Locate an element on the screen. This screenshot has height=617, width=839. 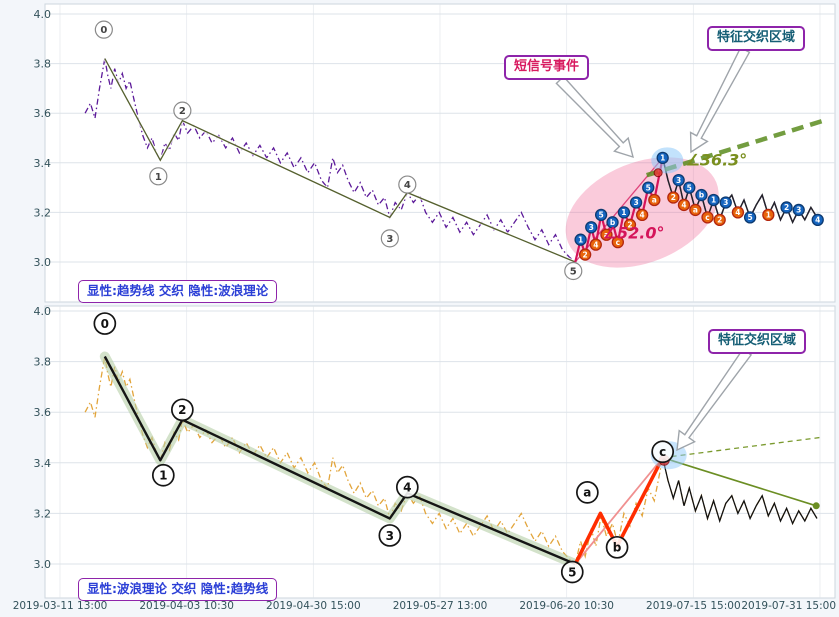
top-red-zigzag is located at coordinates (619, 210).